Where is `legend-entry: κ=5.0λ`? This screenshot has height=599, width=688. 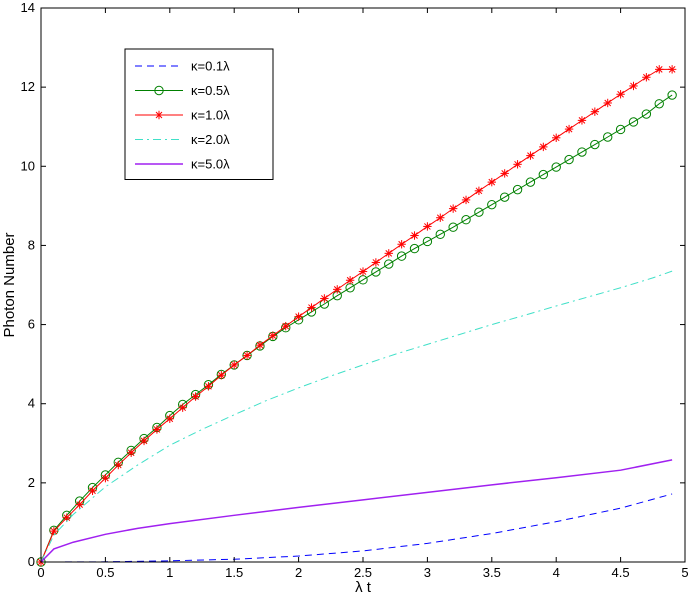
legend-entry: κ=5.0λ is located at coordinates (182, 164).